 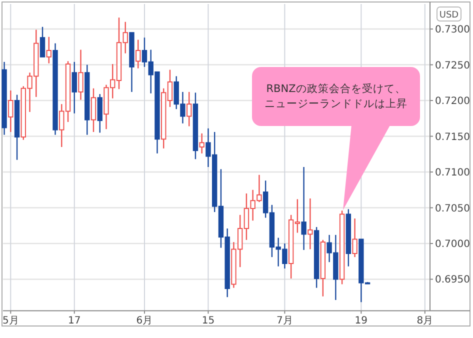 What do you see at coordinates (144, 321) in the screenshot?
I see `x-tick-label: 6月` at bounding box center [144, 321].